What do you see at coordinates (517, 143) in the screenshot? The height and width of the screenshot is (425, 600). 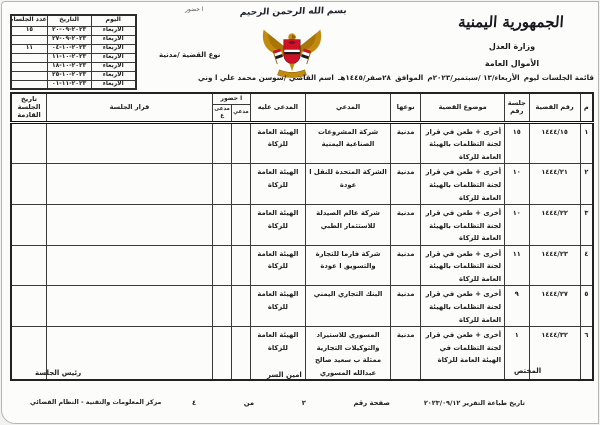 I see `case-session-number: ١٥` at bounding box center [517, 143].